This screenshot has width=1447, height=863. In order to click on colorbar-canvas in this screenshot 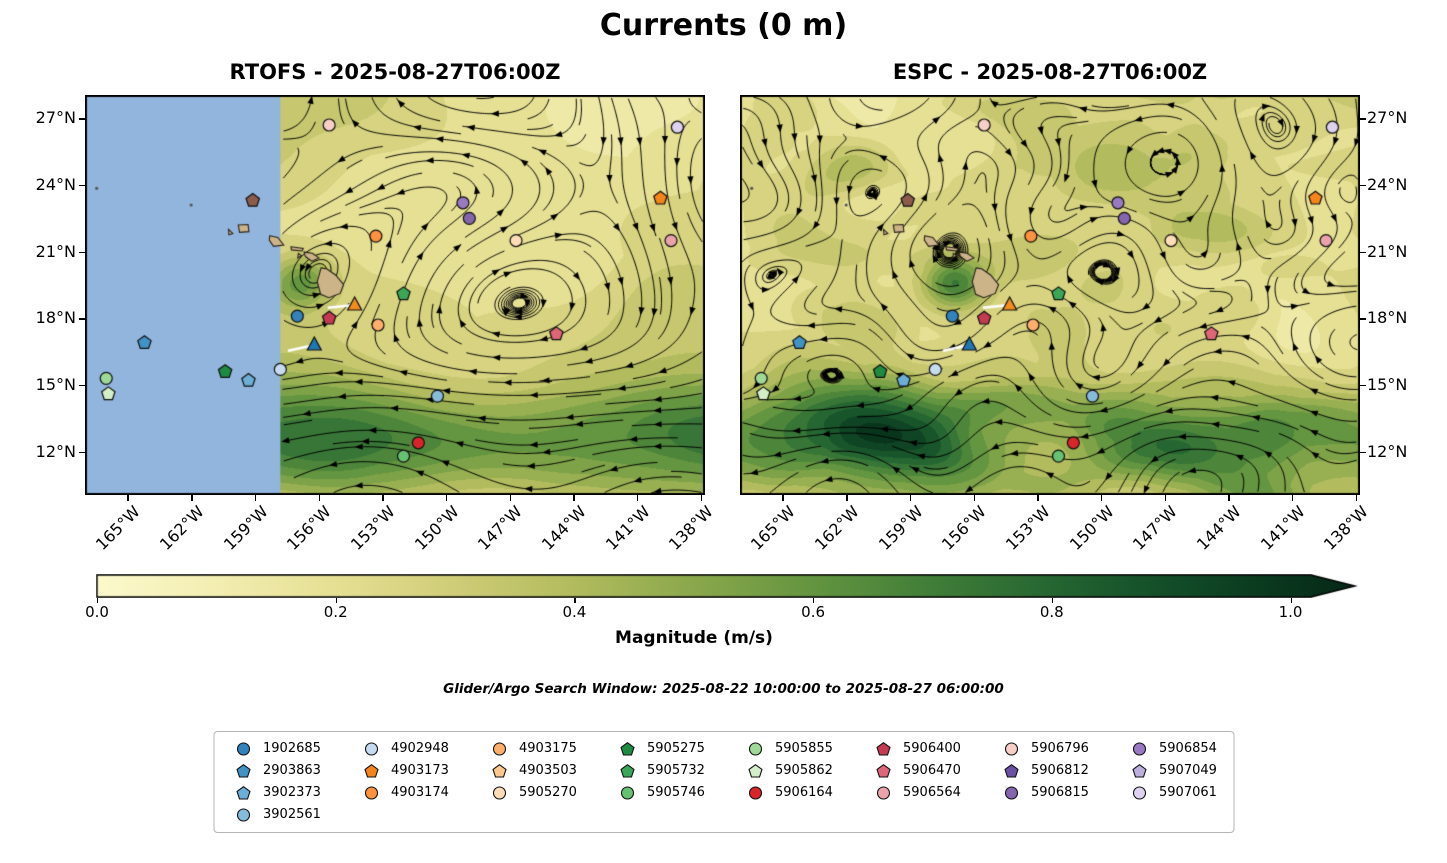, I will do `click(727, 586)`.